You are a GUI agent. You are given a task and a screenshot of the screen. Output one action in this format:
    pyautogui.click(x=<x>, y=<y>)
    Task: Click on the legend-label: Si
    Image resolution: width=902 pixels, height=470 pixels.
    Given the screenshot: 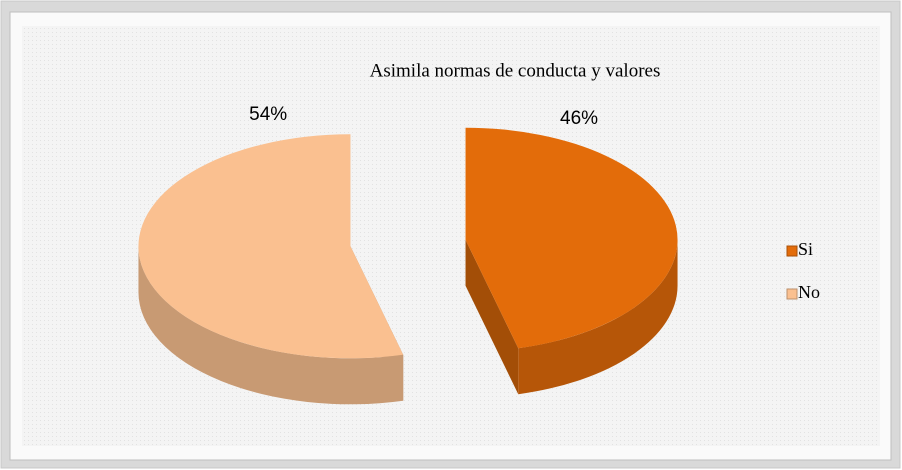 What is the action you would take?
    pyautogui.click(x=805, y=249)
    